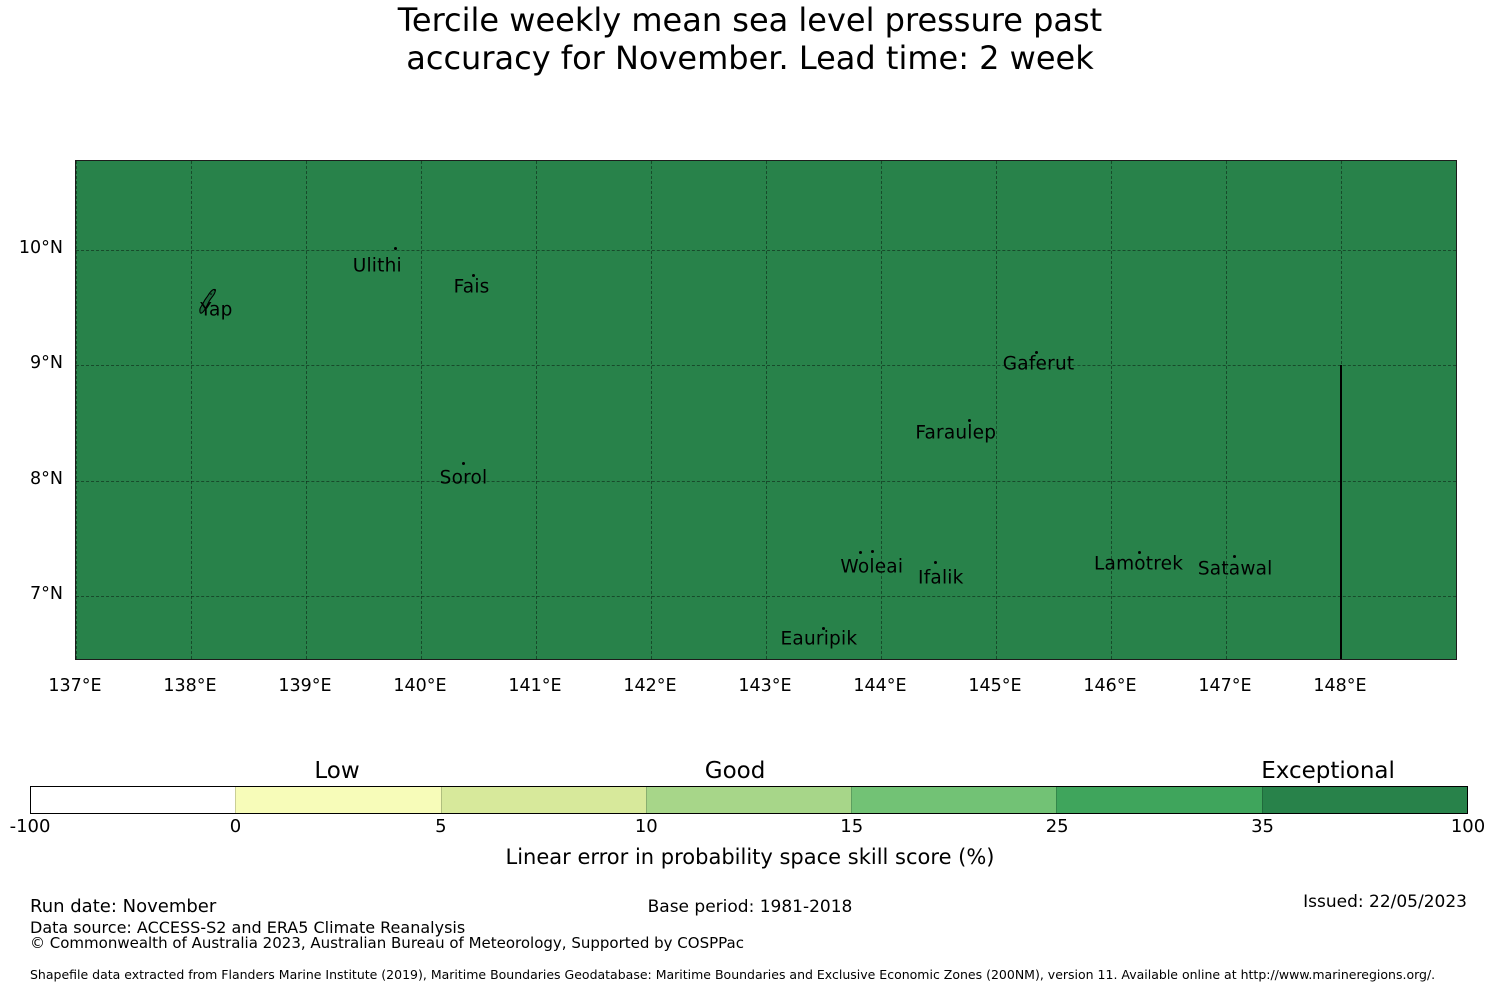 The width and height of the screenshot is (1500, 990). What do you see at coordinates (941, 578) in the screenshot?
I see `island-label: Ifalik` at bounding box center [941, 578].